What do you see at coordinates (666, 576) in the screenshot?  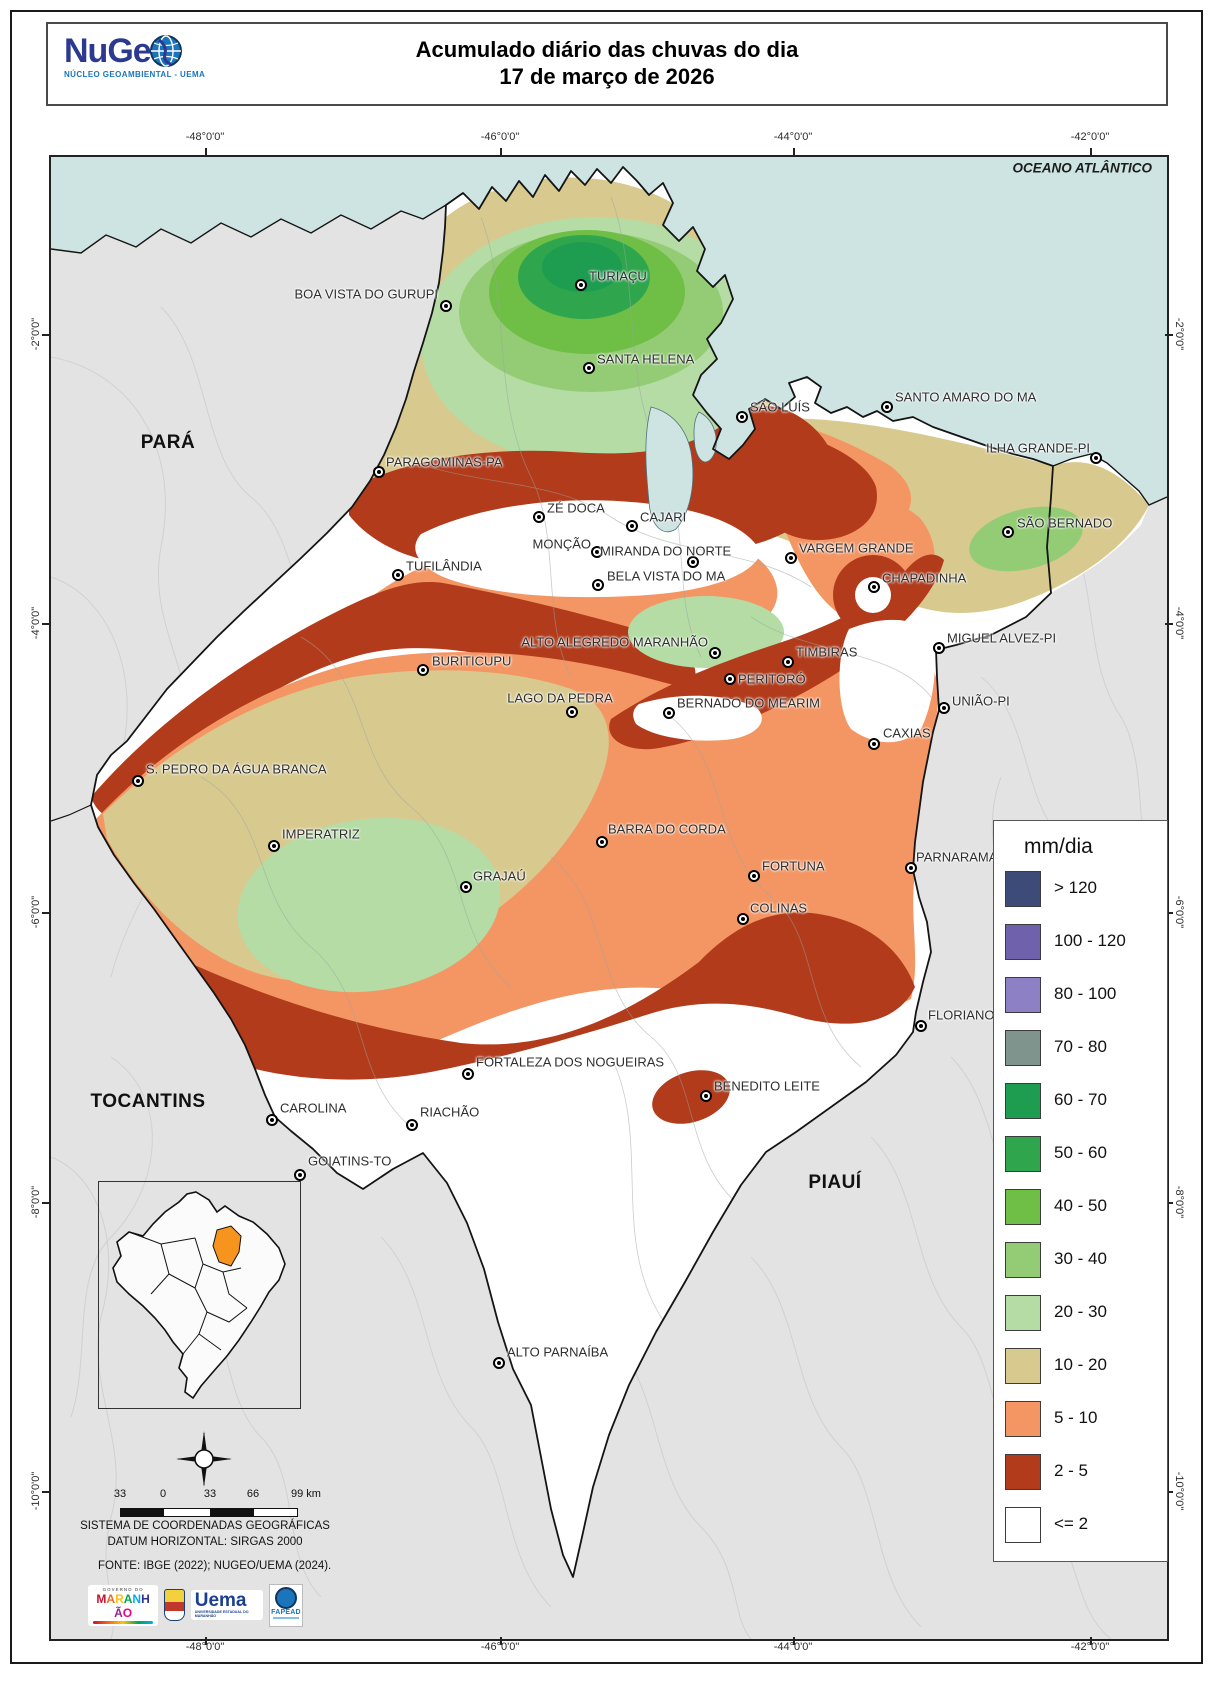 I see `city-label: BELA VISTA DO MA` at bounding box center [666, 576].